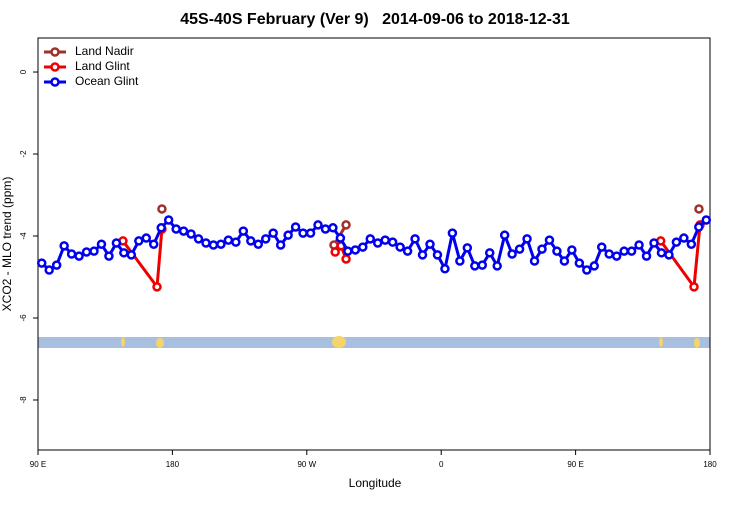 The height and width of the screenshot is (505, 750). What do you see at coordinates (23, 71) in the screenshot?
I see `y-tick-label: 0` at bounding box center [23, 71].